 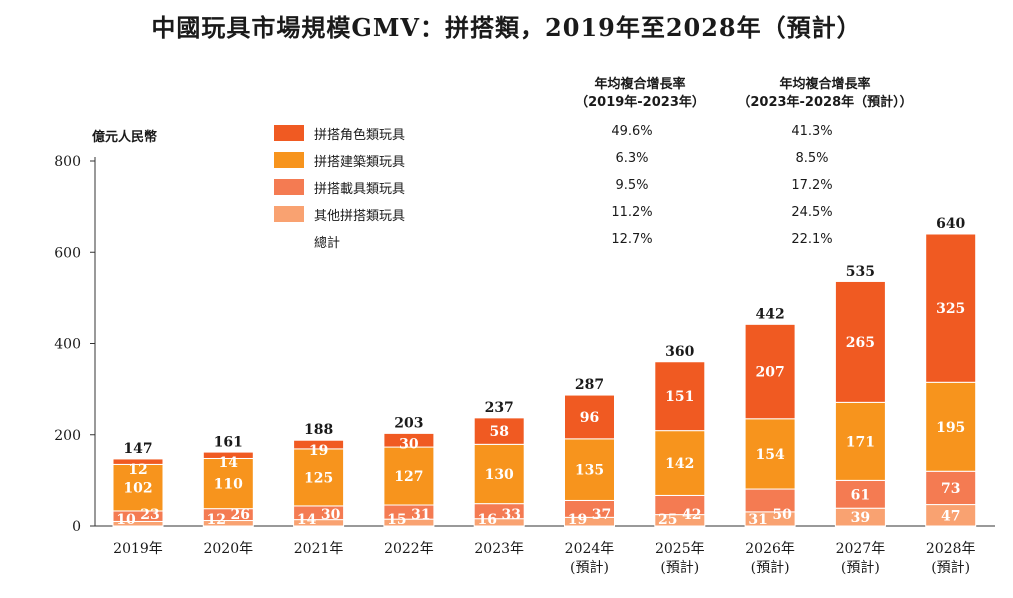 I want to click on chart-title: 中國玩具市場規模GMV：拼搭類，2019年至2028年（預計）, so click(x=506, y=27).